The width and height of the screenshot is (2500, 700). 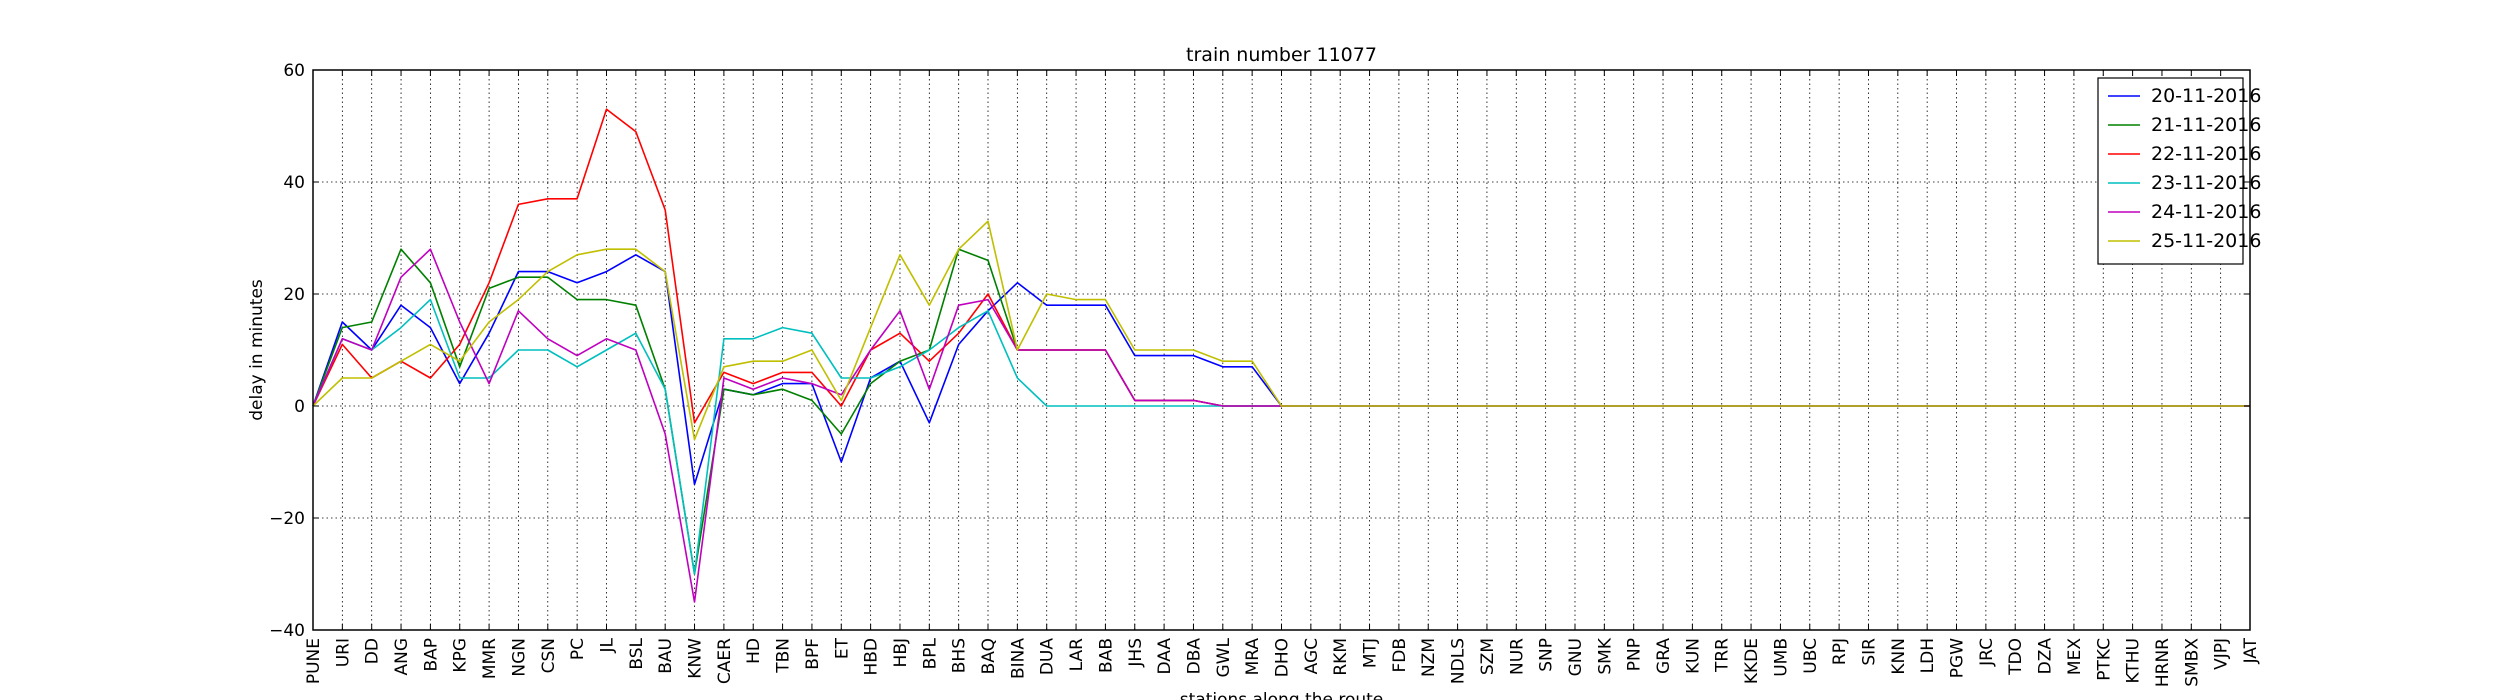 I want to click on y-axis-label: delay in minutes, so click(x=257, y=350).